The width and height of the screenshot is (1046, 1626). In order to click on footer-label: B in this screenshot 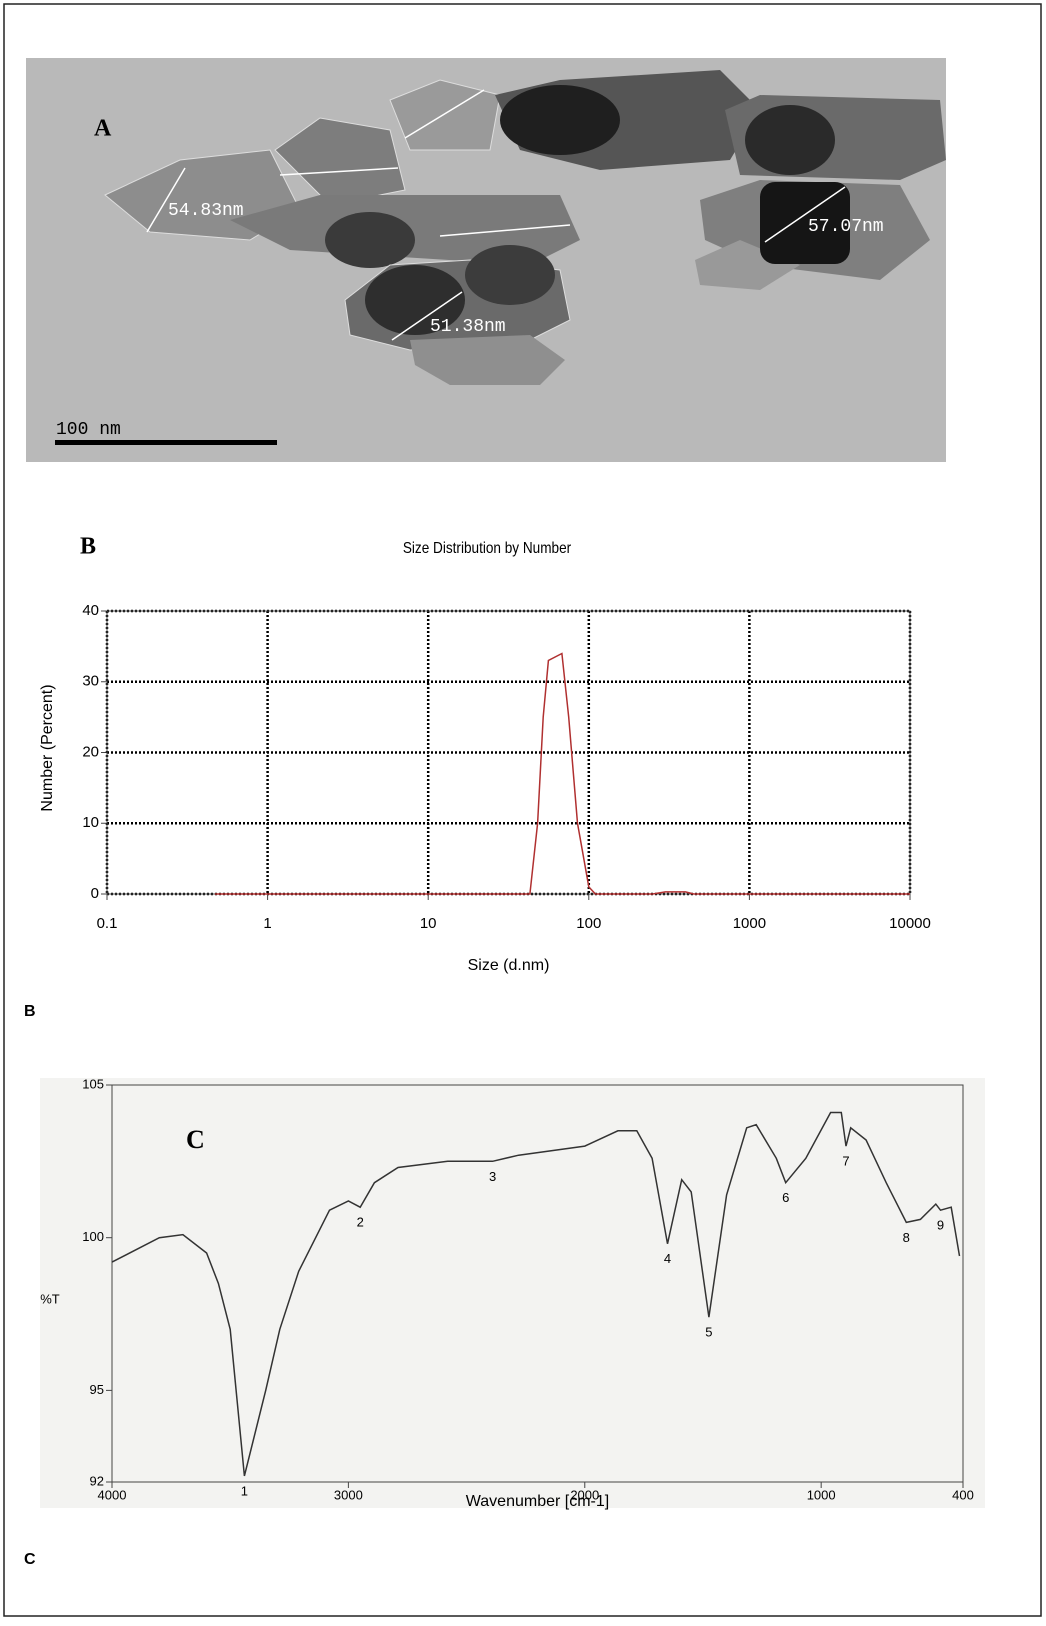, I will do `click(30, 1011)`.